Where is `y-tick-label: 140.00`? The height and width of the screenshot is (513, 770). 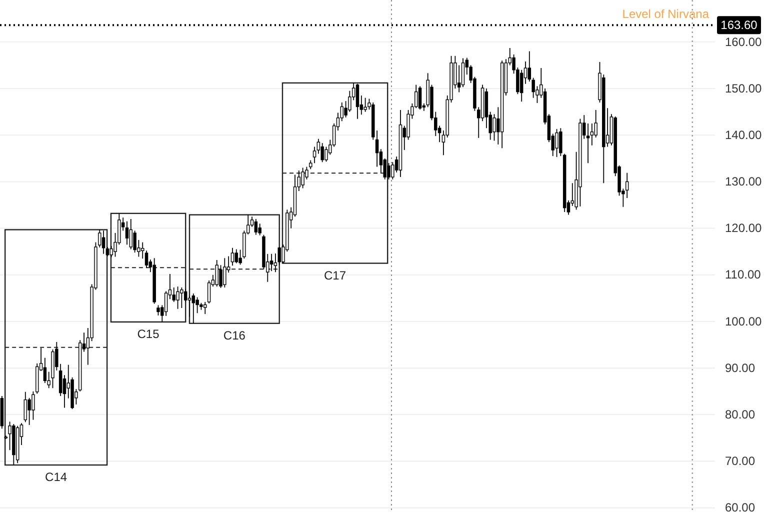
y-tick-label: 140.00 is located at coordinates (743, 135).